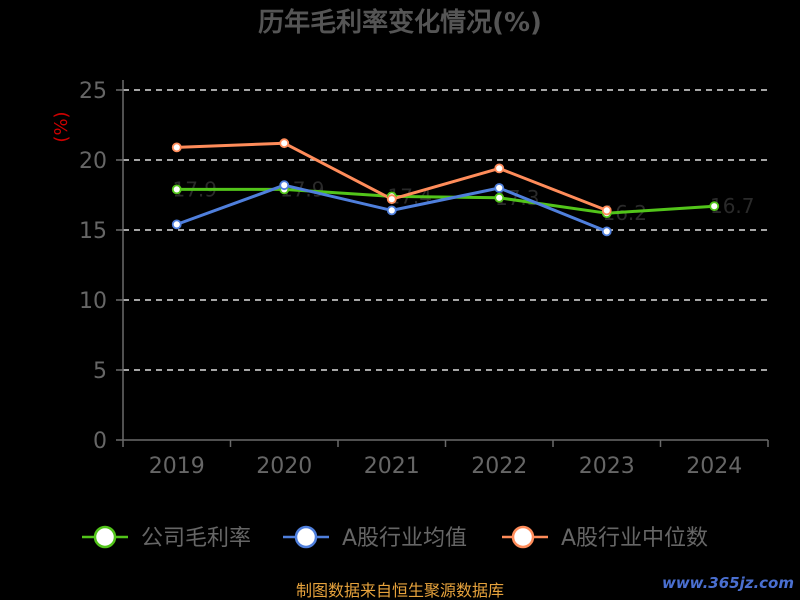 This screenshot has width=800, height=600. What do you see at coordinates (499, 466) in the screenshot?
I see `x-tick-label: 2022` at bounding box center [499, 466].